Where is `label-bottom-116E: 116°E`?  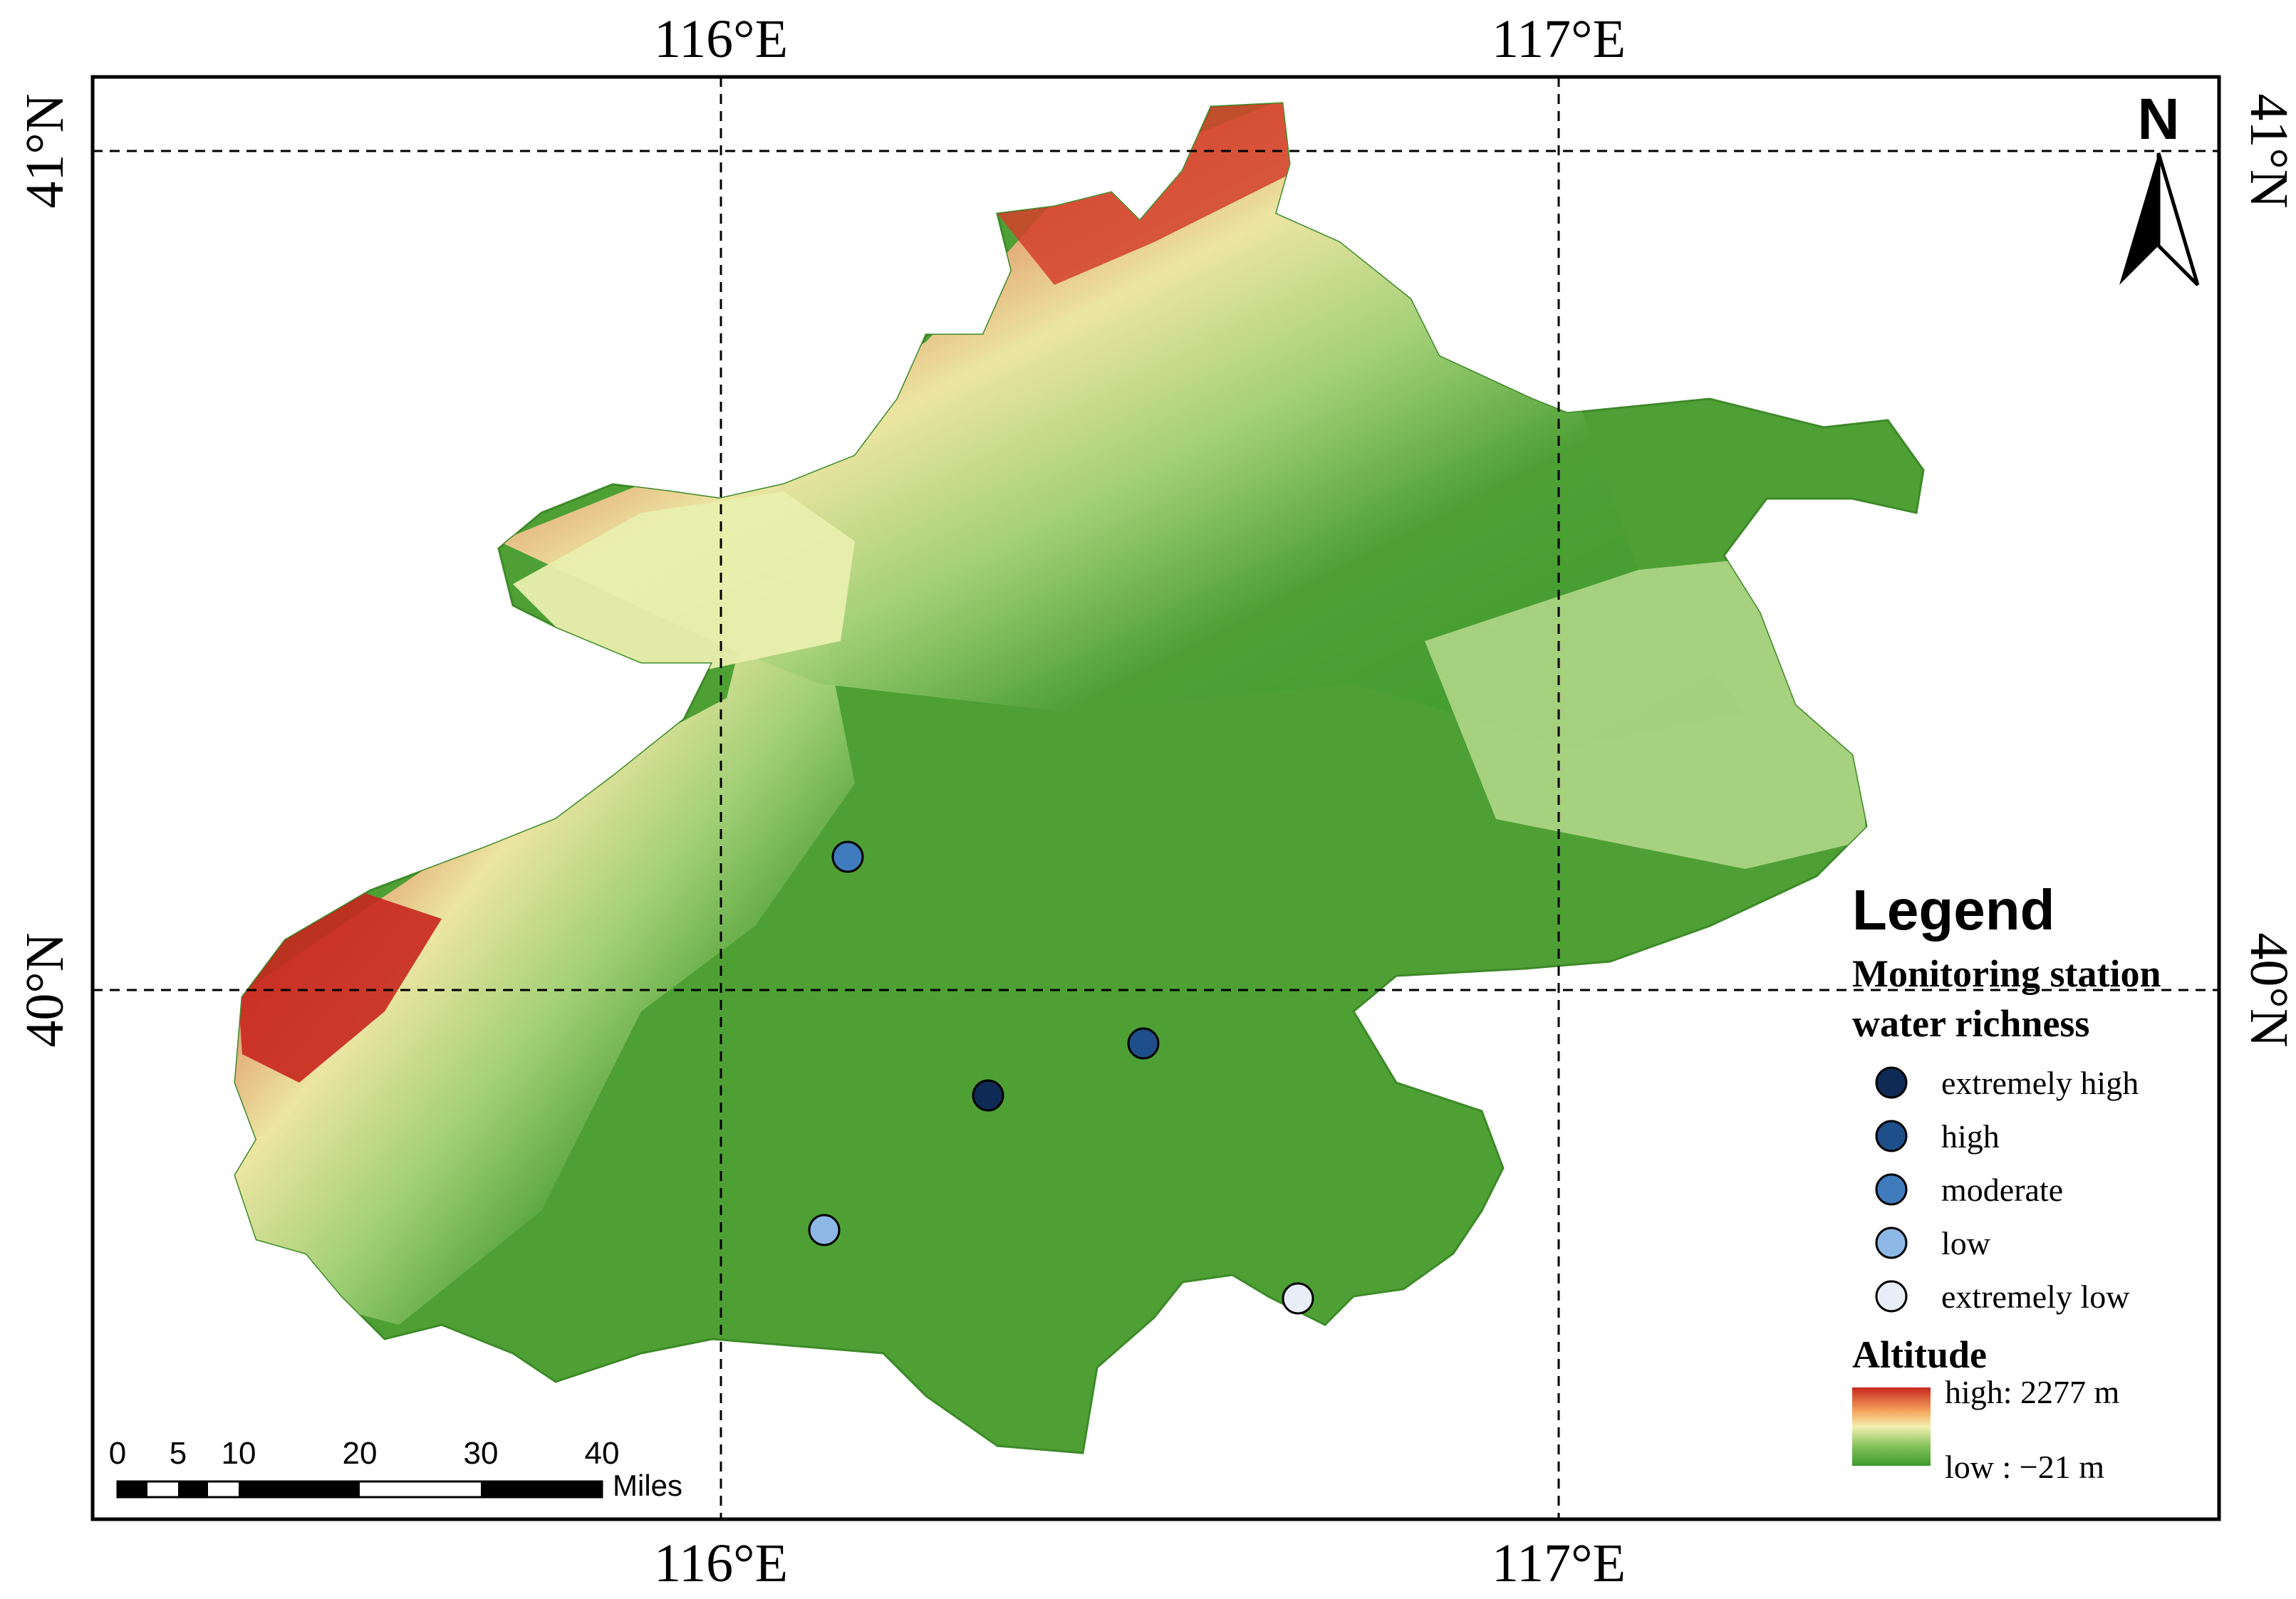 label-bottom-116E: 116°E is located at coordinates (721, 1563).